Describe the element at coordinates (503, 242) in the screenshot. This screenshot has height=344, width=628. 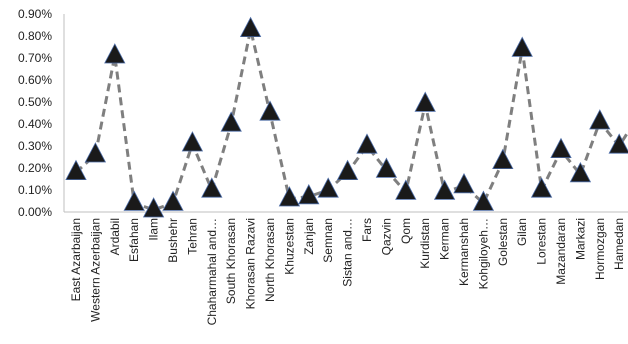
I see `x-tick-label: Golestan` at that location.